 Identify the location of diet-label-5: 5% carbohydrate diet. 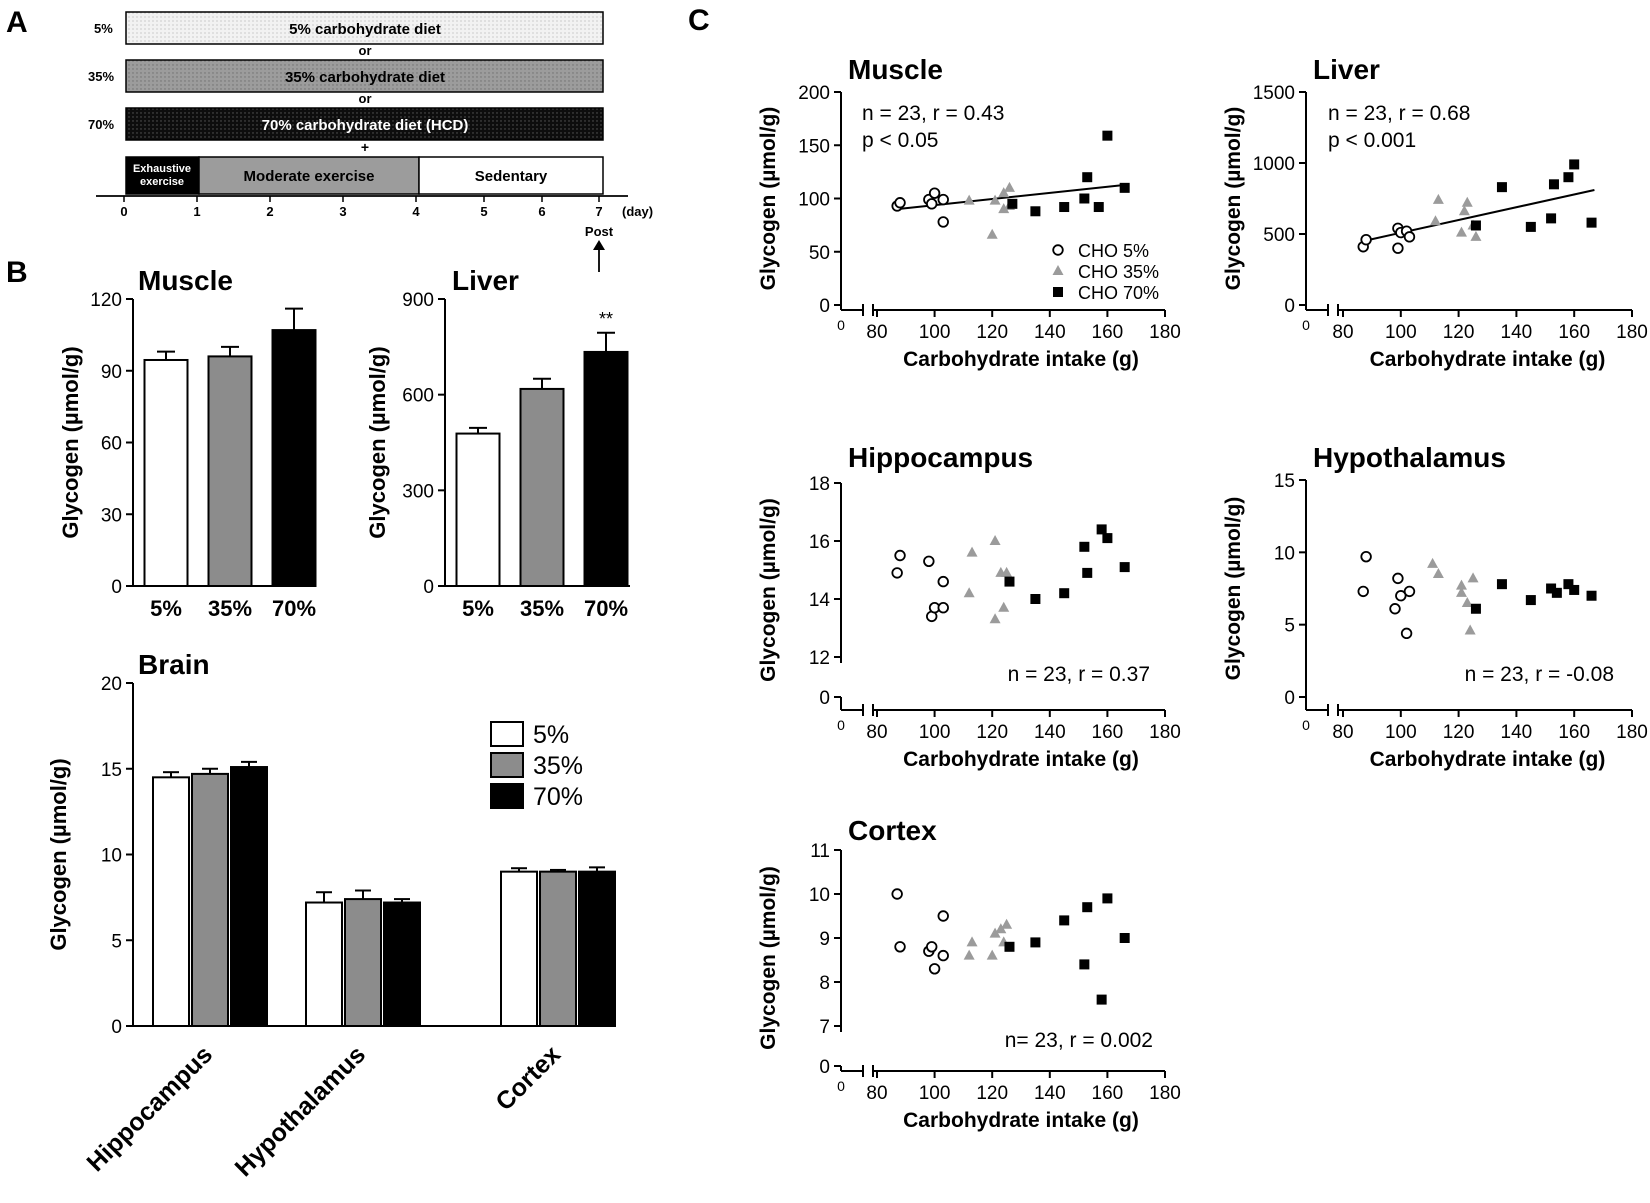
(365, 29).